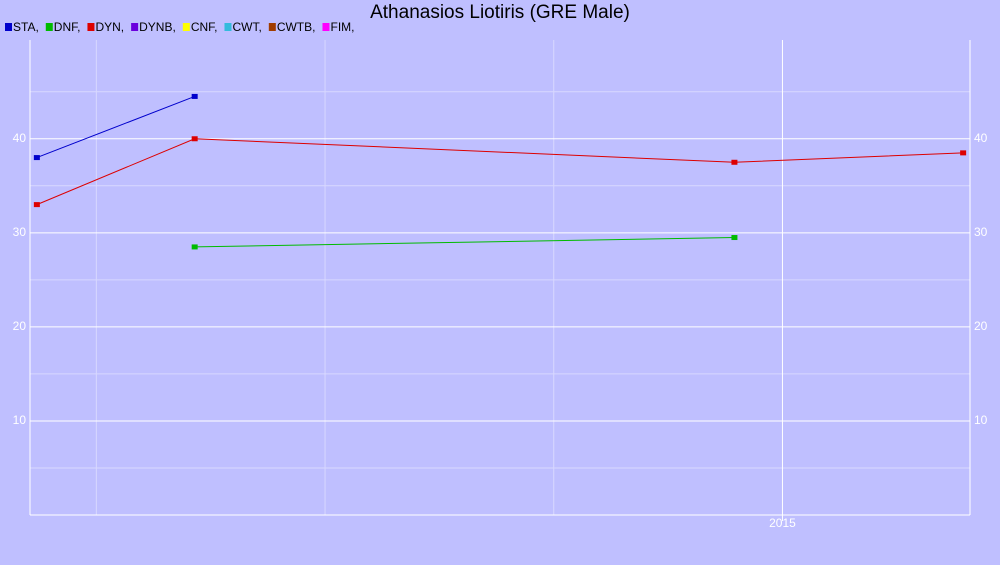 This screenshot has width=1000, height=565. I want to click on y-tick-label: 10, so click(20, 420).